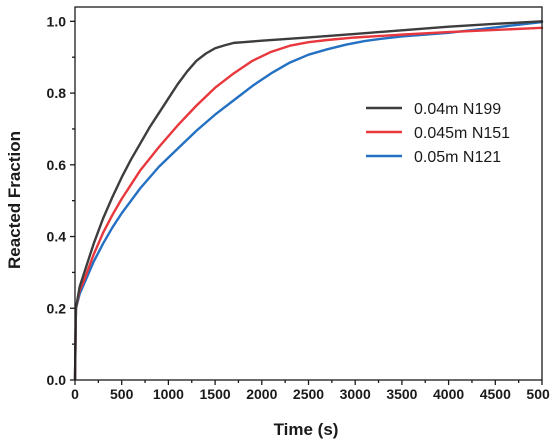 The height and width of the screenshot is (443, 550). I want to click on x-tick-label: 4000, so click(448, 394).